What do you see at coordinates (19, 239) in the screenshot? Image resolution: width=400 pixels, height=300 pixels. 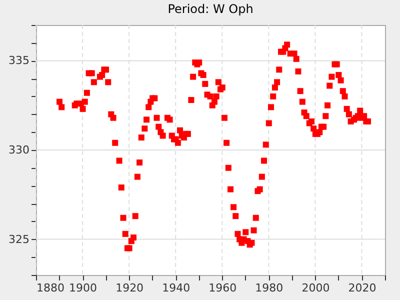 I see `y-tick-label: 325` at bounding box center [19, 239].